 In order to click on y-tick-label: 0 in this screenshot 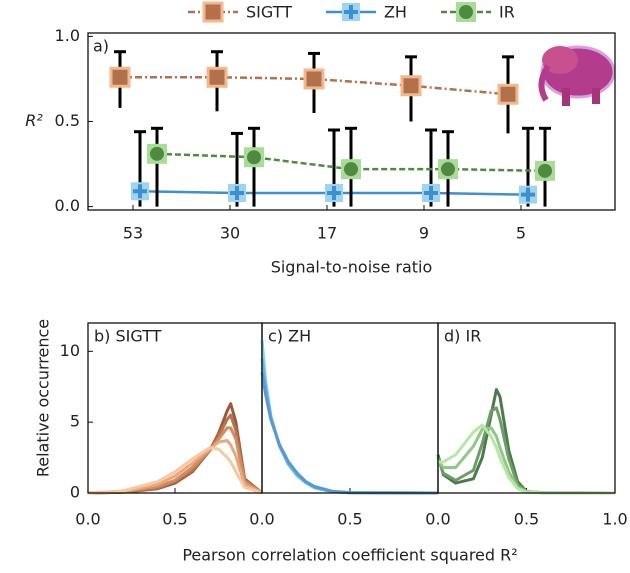, I will do `click(75, 492)`.